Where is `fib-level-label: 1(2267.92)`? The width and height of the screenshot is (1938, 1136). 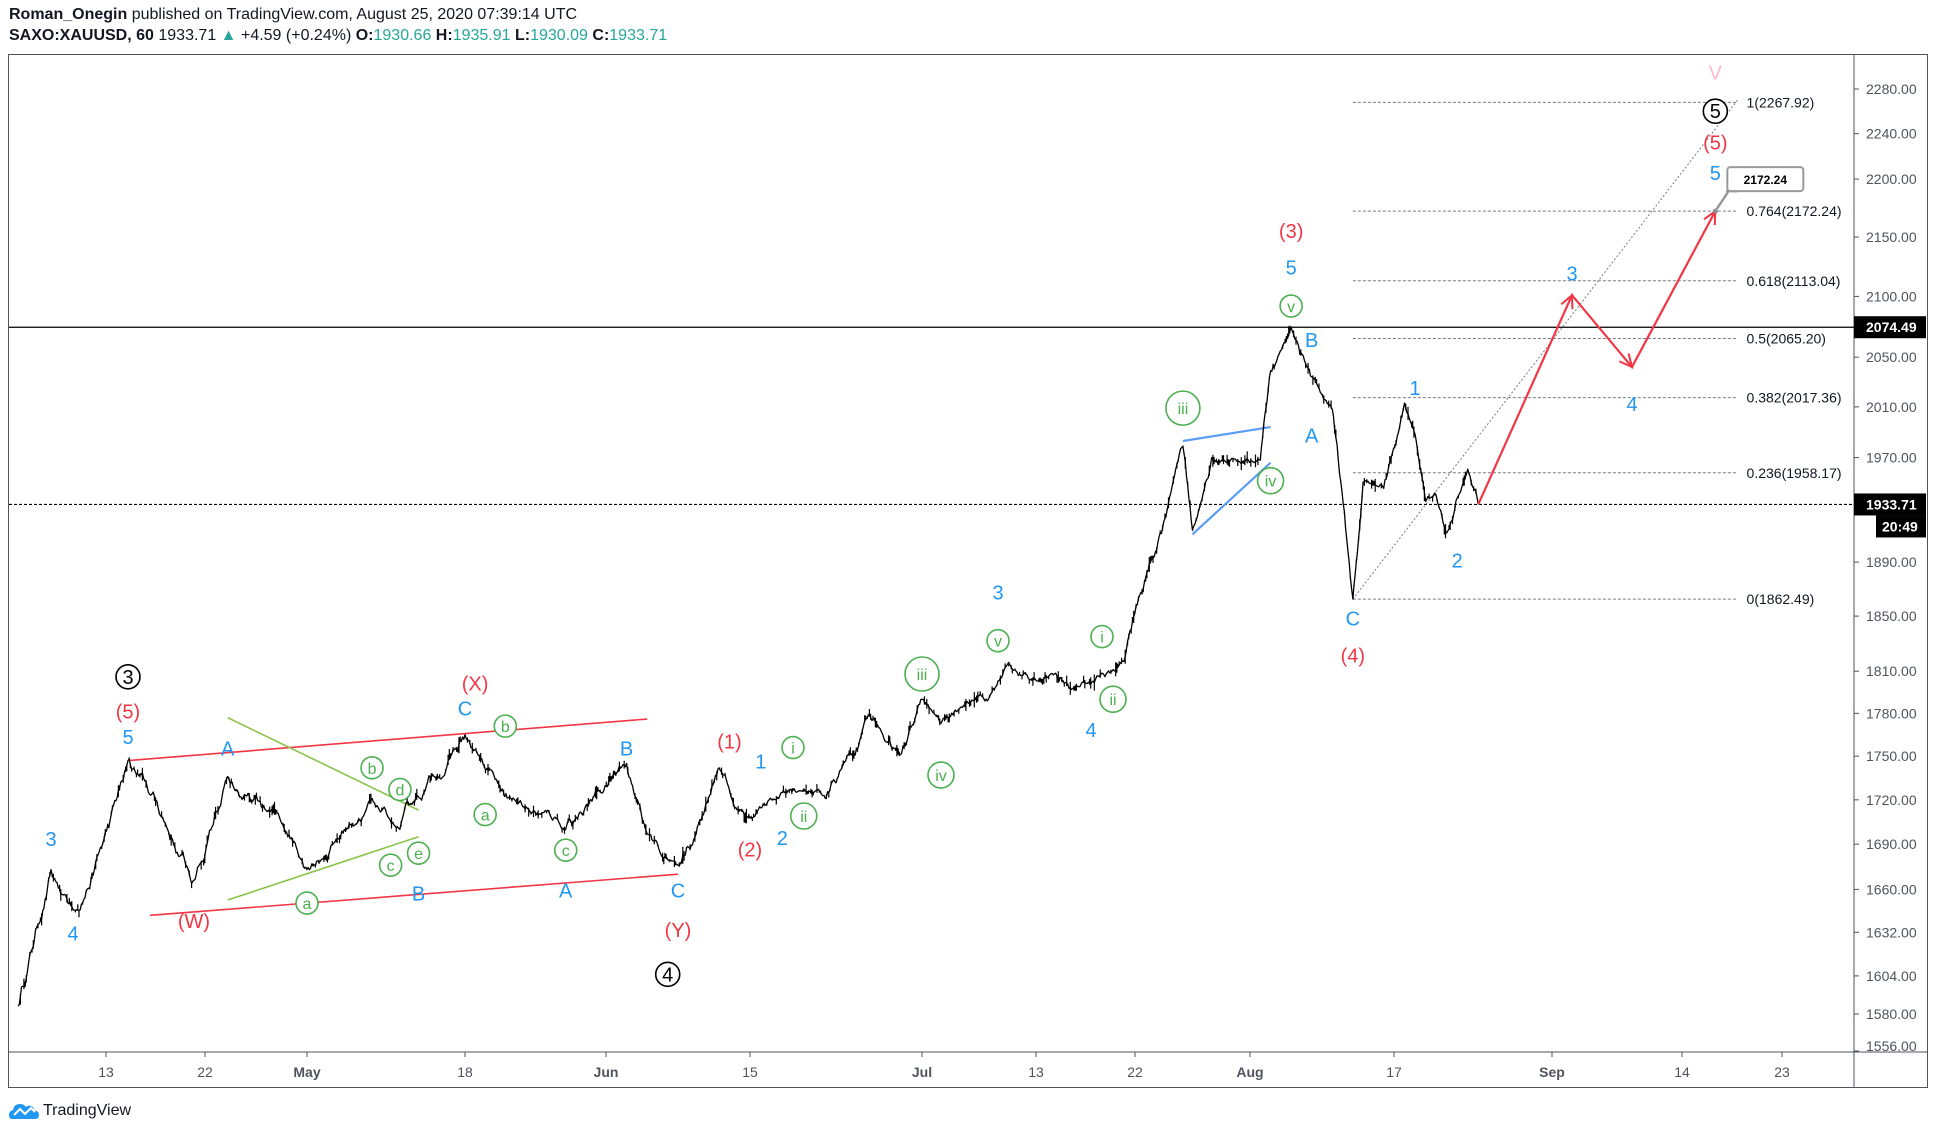
fib-level-label: 1(2267.92) is located at coordinates (1781, 102).